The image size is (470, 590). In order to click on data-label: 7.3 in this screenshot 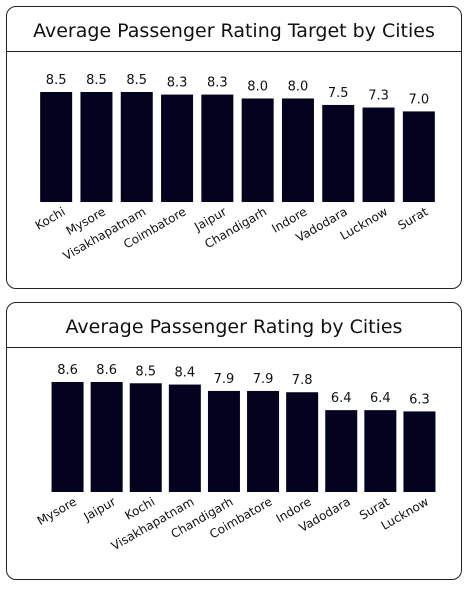, I will do `click(378, 96)`.